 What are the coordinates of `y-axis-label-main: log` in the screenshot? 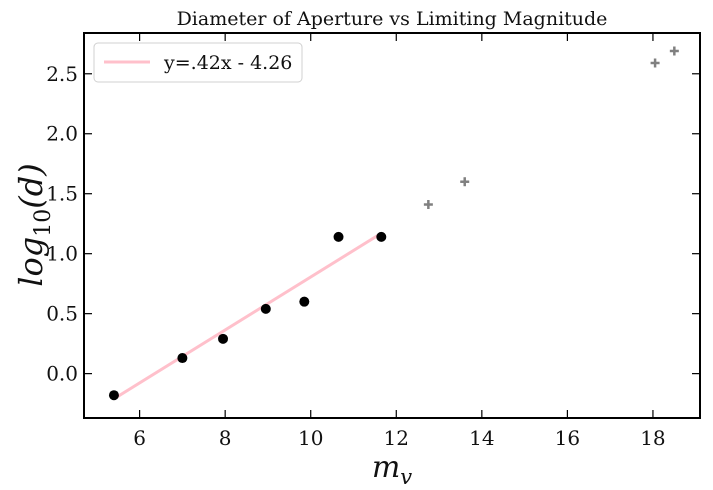 It's located at (31, 262).